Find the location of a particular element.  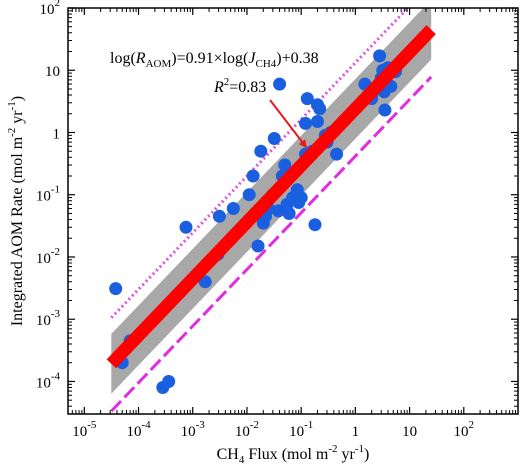

x-tick-label: 10⁻¹ is located at coordinates (301, 429).